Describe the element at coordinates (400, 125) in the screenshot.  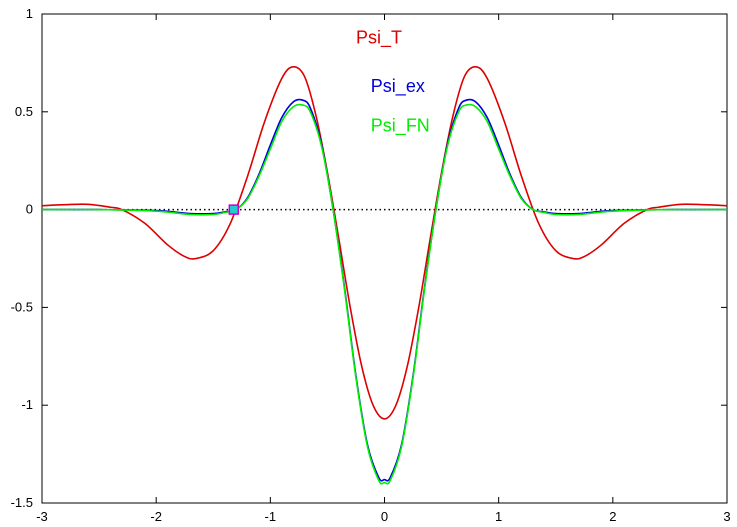
I see `series-label: Psi_FN` at that location.